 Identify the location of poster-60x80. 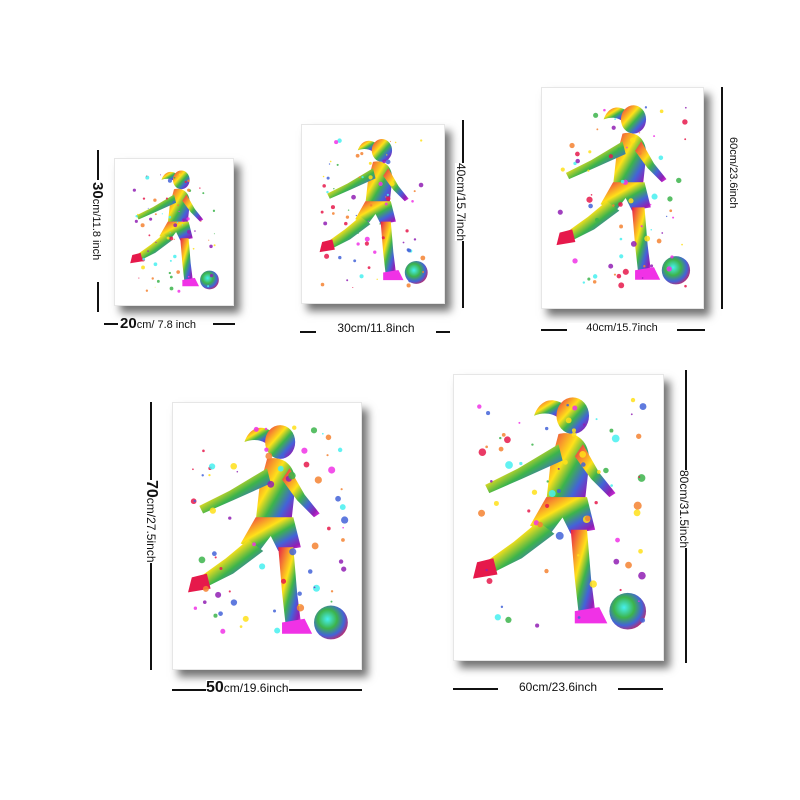
(558, 517).